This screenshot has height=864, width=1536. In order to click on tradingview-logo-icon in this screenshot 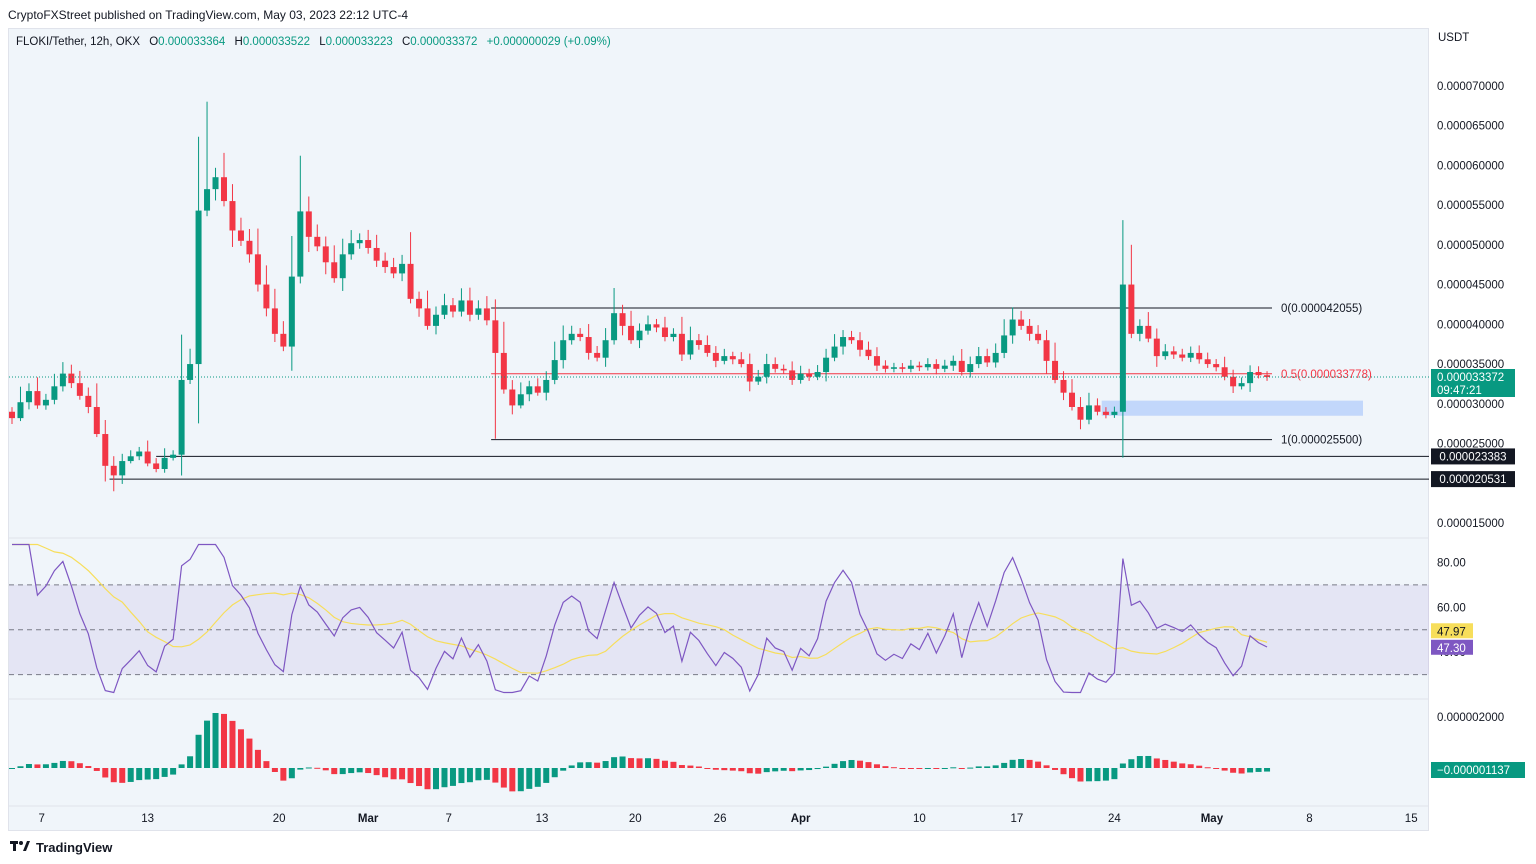, I will do `click(20, 847)`.